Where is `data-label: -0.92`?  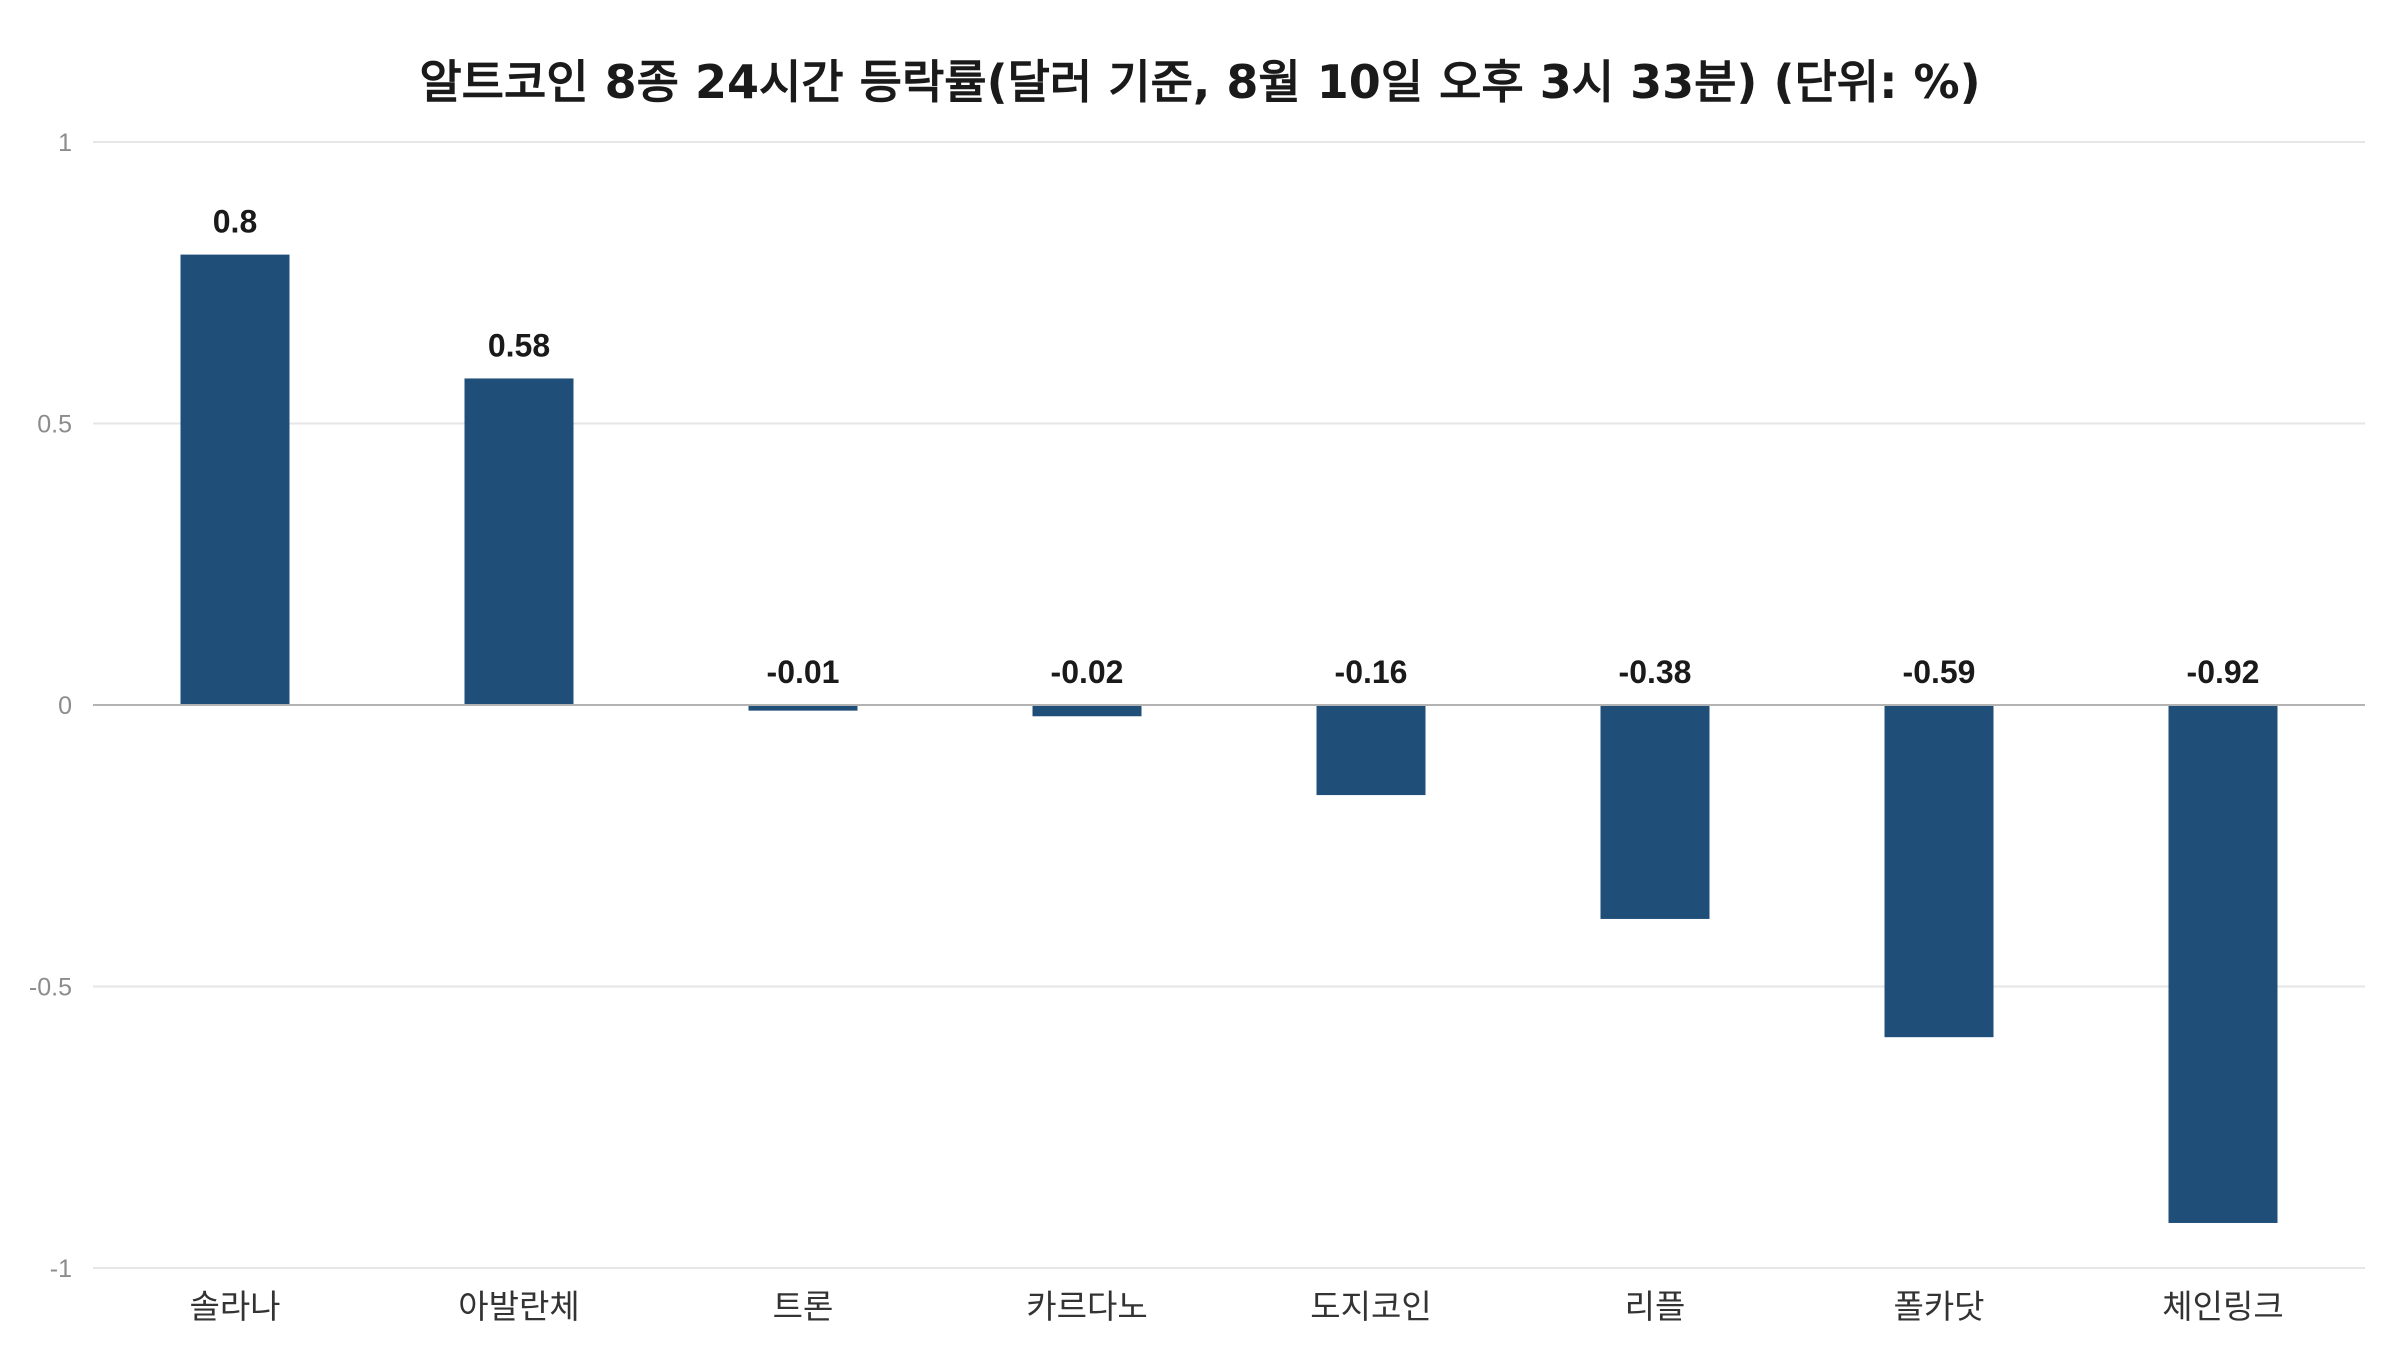
data-label: -0.92 is located at coordinates (2223, 672).